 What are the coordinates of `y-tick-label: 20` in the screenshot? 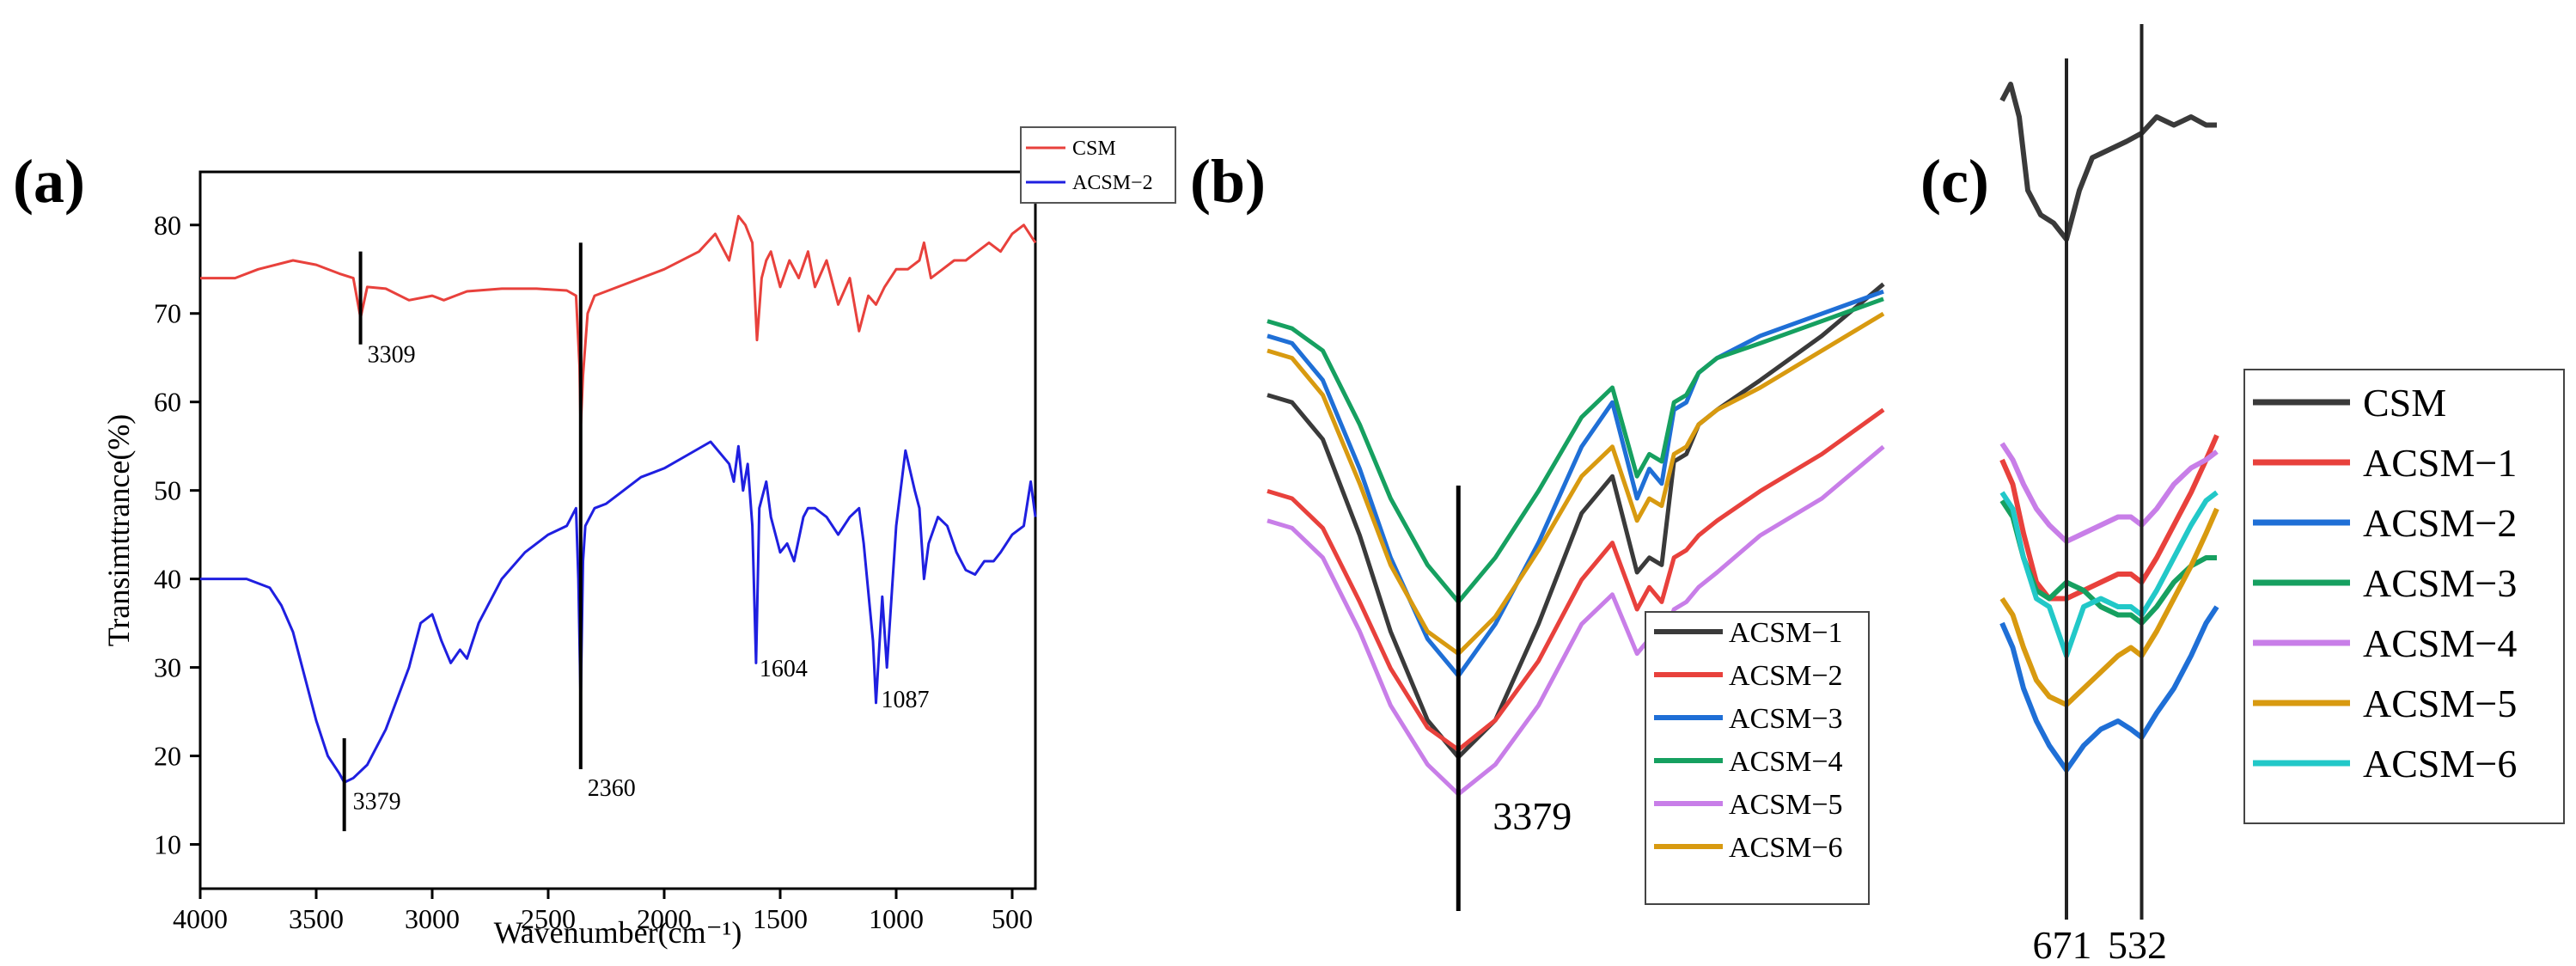 It's located at (167, 756).